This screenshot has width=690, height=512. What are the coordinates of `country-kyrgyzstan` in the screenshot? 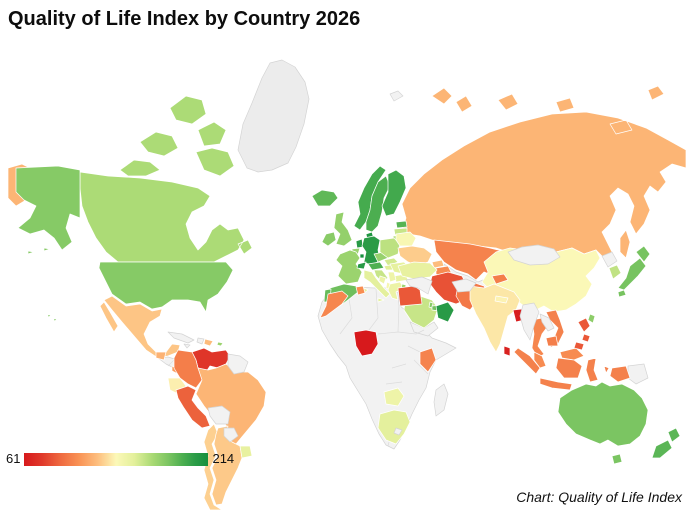 It's located at (500, 279).